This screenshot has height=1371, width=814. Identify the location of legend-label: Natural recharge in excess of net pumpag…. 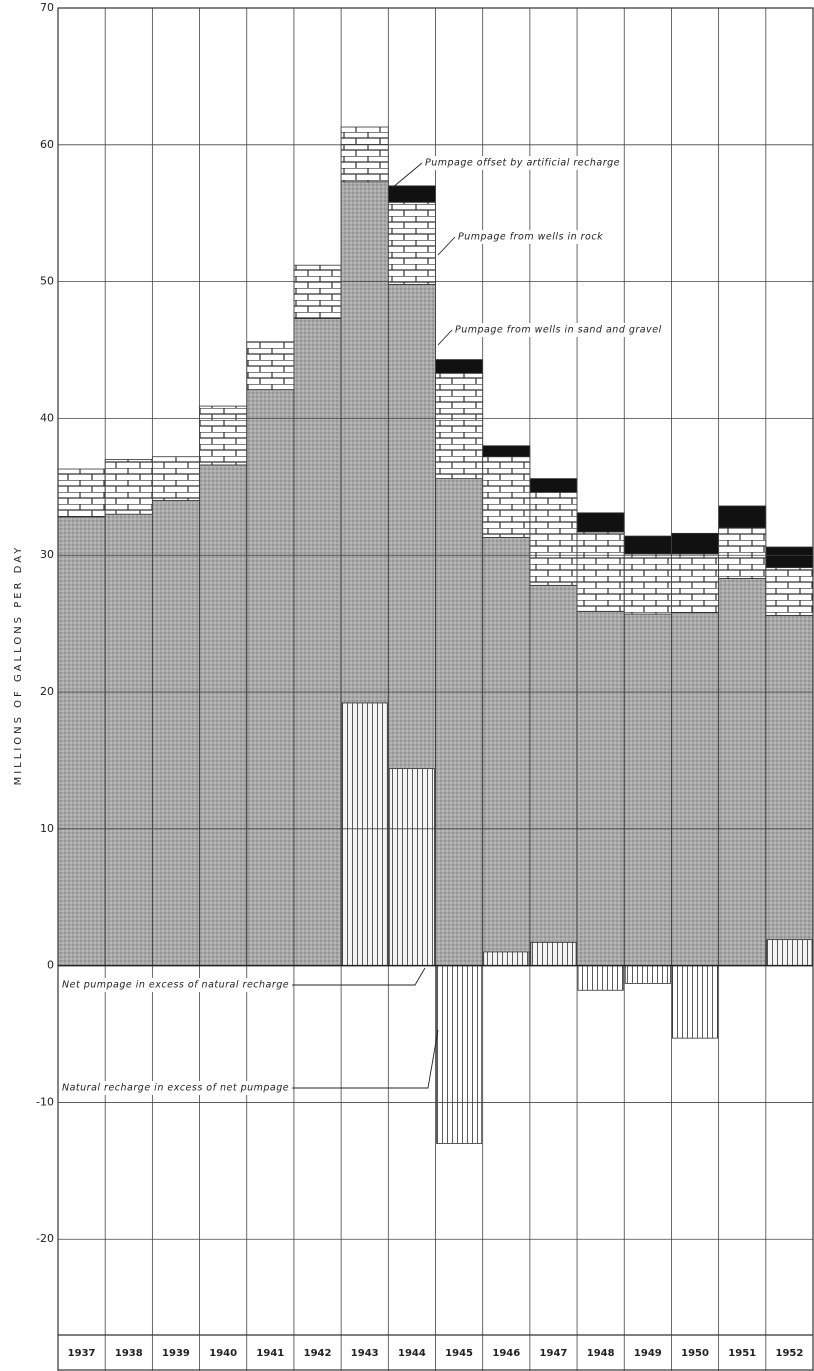
(175, 1088).